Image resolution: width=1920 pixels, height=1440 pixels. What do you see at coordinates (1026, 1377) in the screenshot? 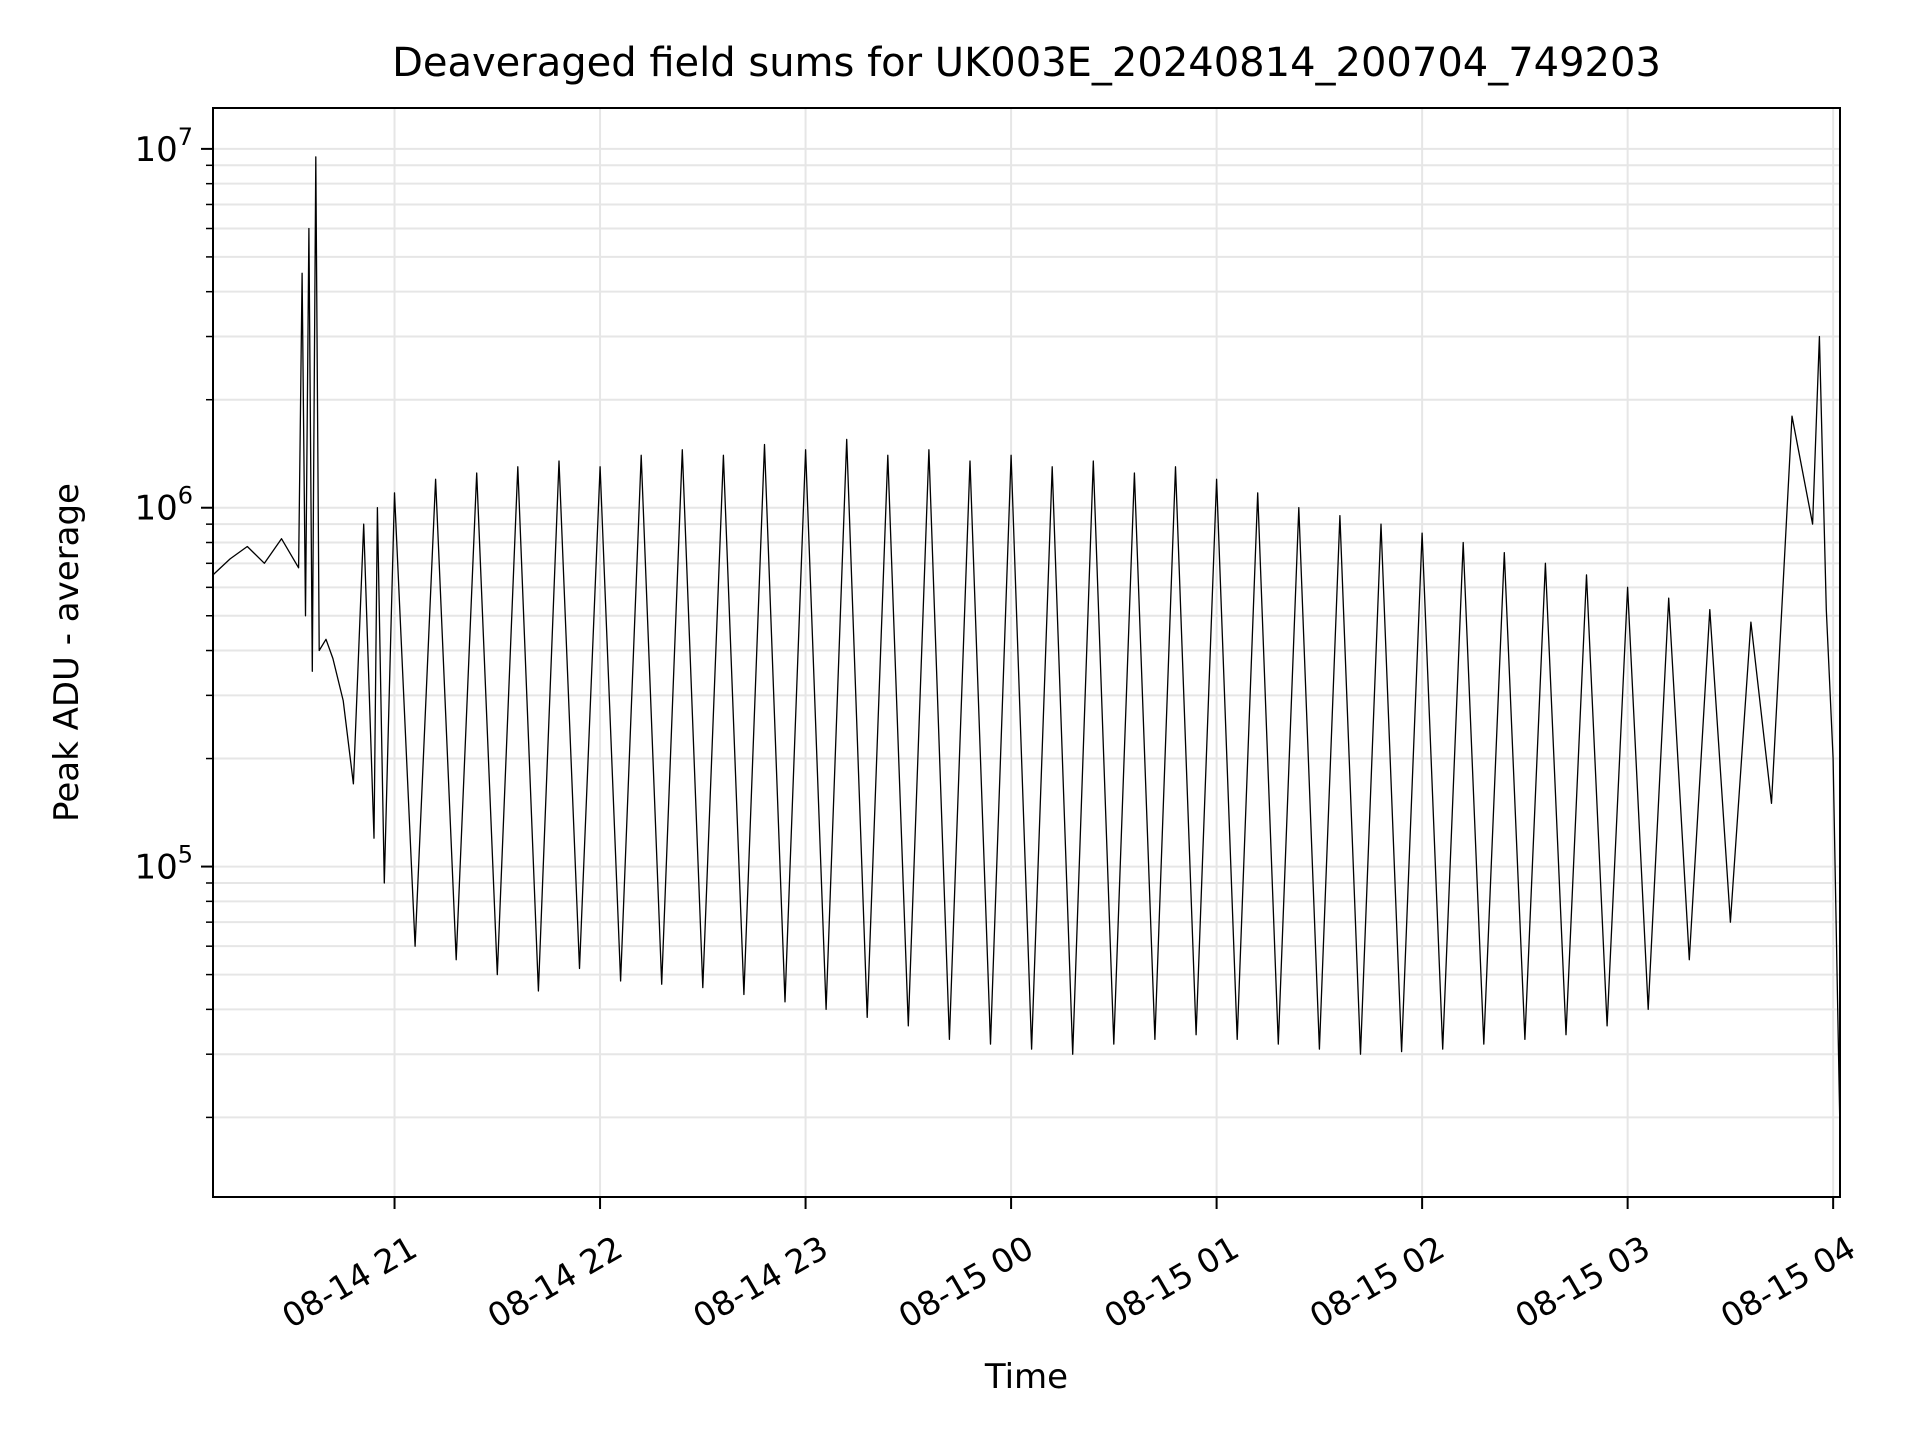
I see `x-axis-label: Time` at bounding box center [1026, 1377].